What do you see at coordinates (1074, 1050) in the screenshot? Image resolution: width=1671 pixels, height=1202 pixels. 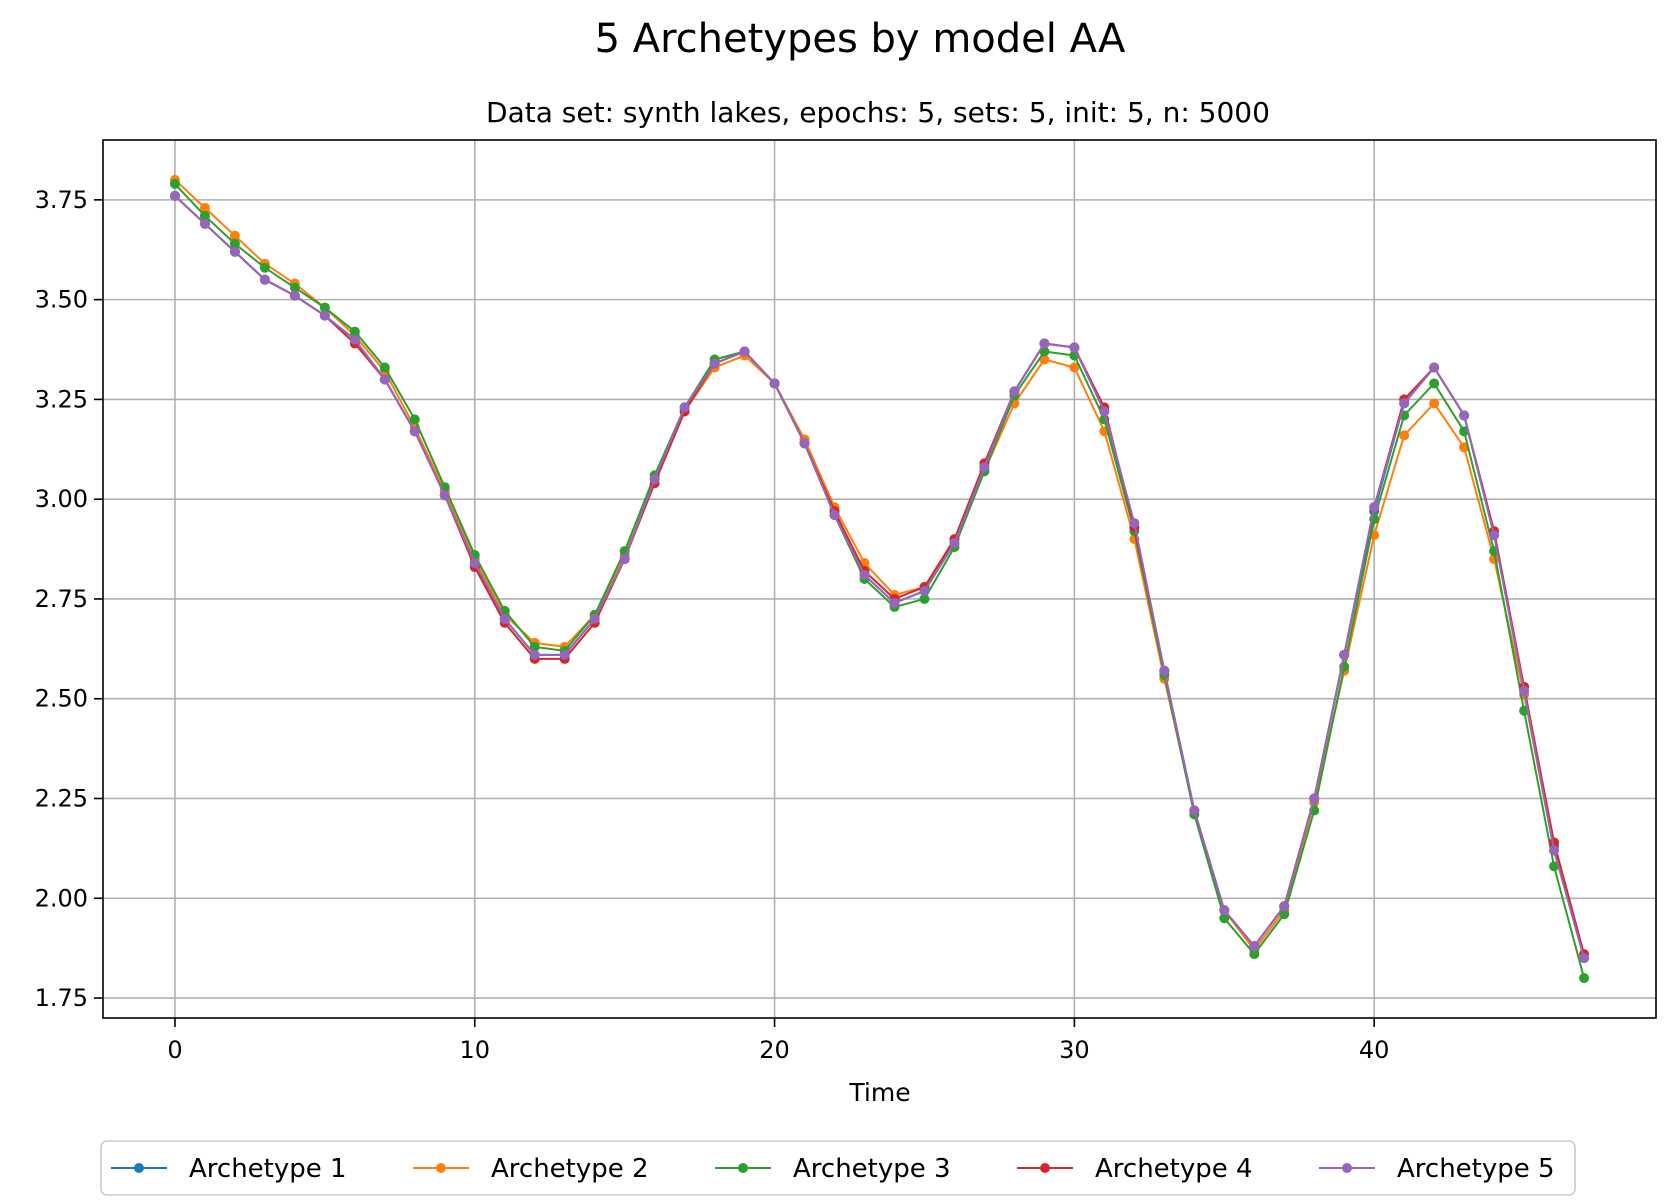 I see `x-tick-label: 30` at bounding box center [1074, 1050].